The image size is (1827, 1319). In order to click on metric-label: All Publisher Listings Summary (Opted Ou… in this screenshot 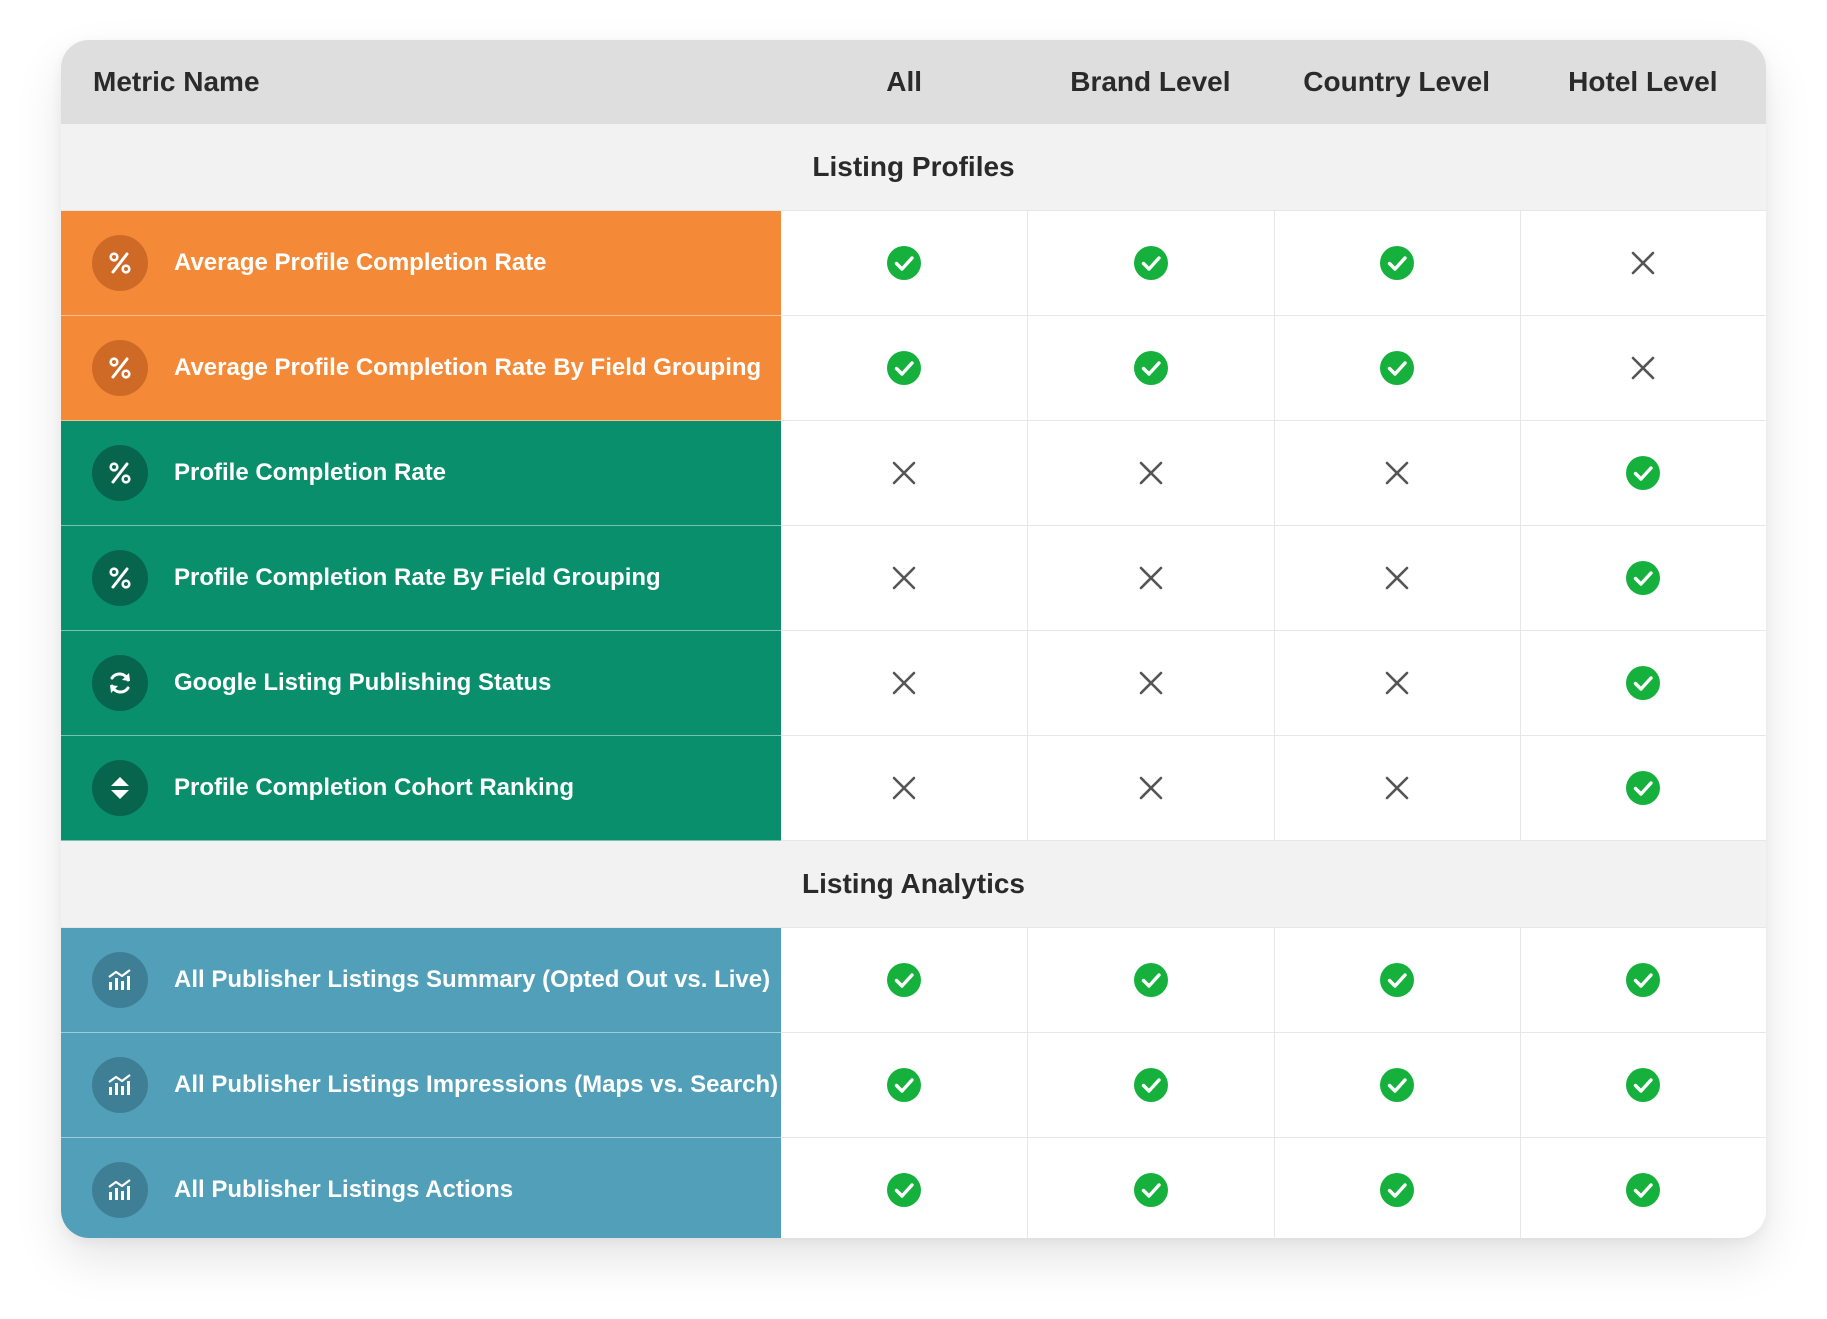, I will do `click(472, 979)`.